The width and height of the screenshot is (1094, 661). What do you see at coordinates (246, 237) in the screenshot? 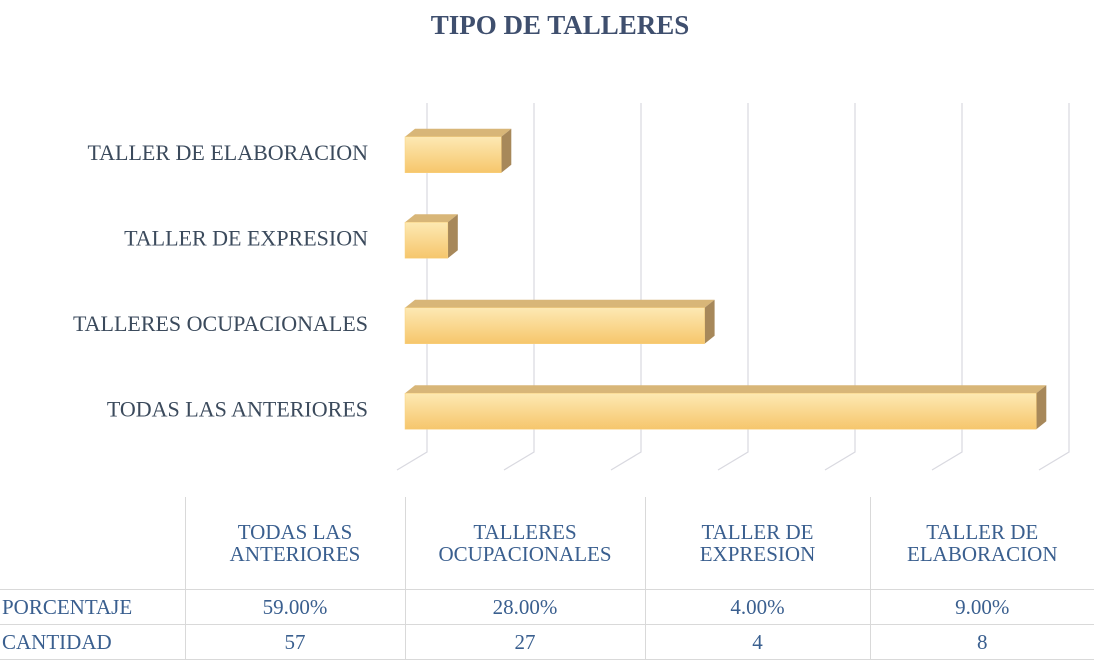
I see `y-tick-label: TALLER DE EXPRESION` at bounding box center [246, 237].